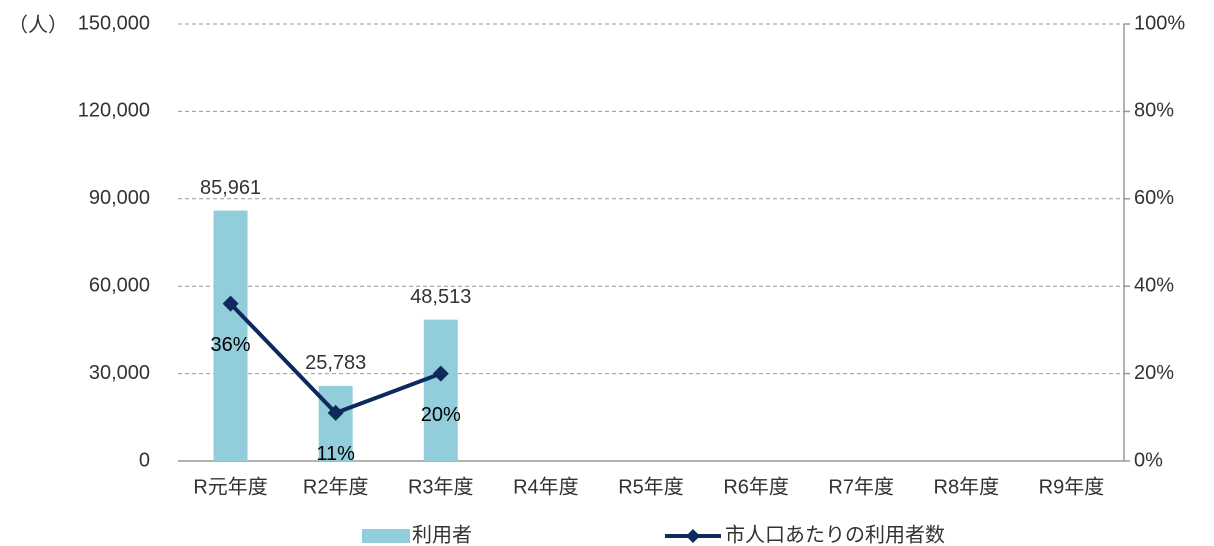 The height and width of the screenshot is (546, 1214). What do you see at coordinates (441, 415) in the screenshot?
I see `line-label: 20%` at bounding box center [441, 415].